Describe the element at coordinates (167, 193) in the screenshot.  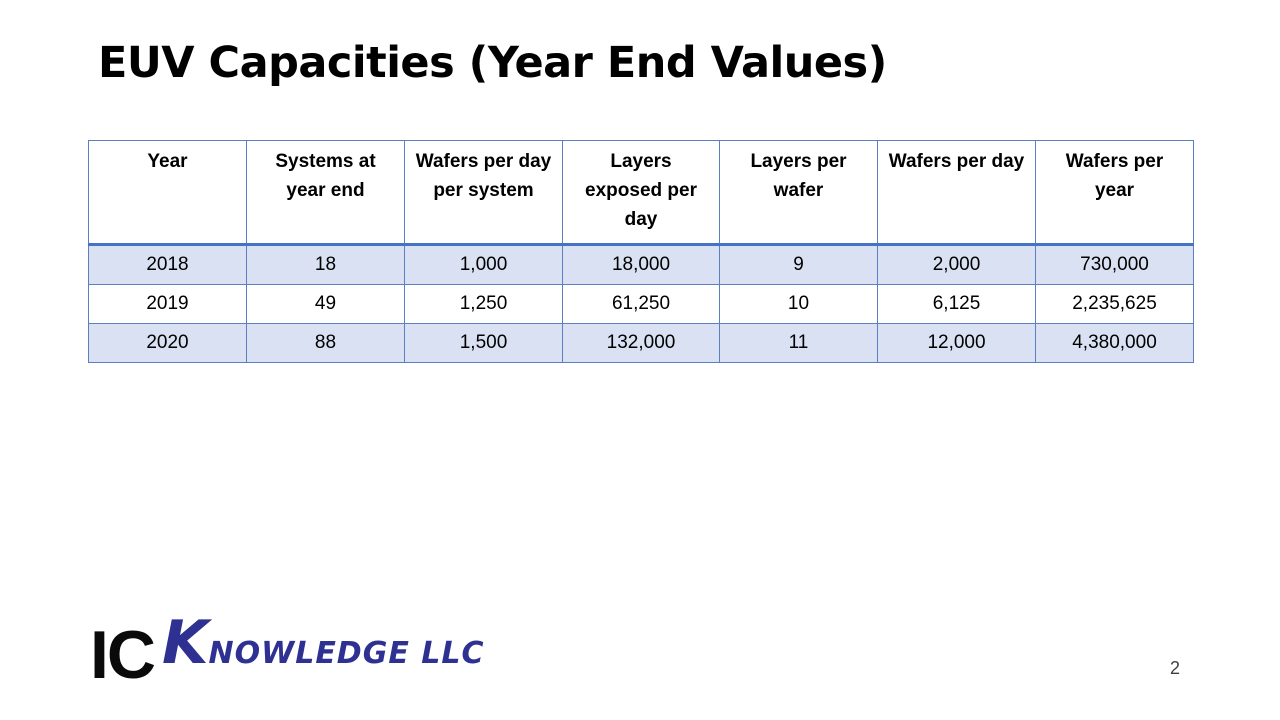
I see `column-header-year: Year` at that location.